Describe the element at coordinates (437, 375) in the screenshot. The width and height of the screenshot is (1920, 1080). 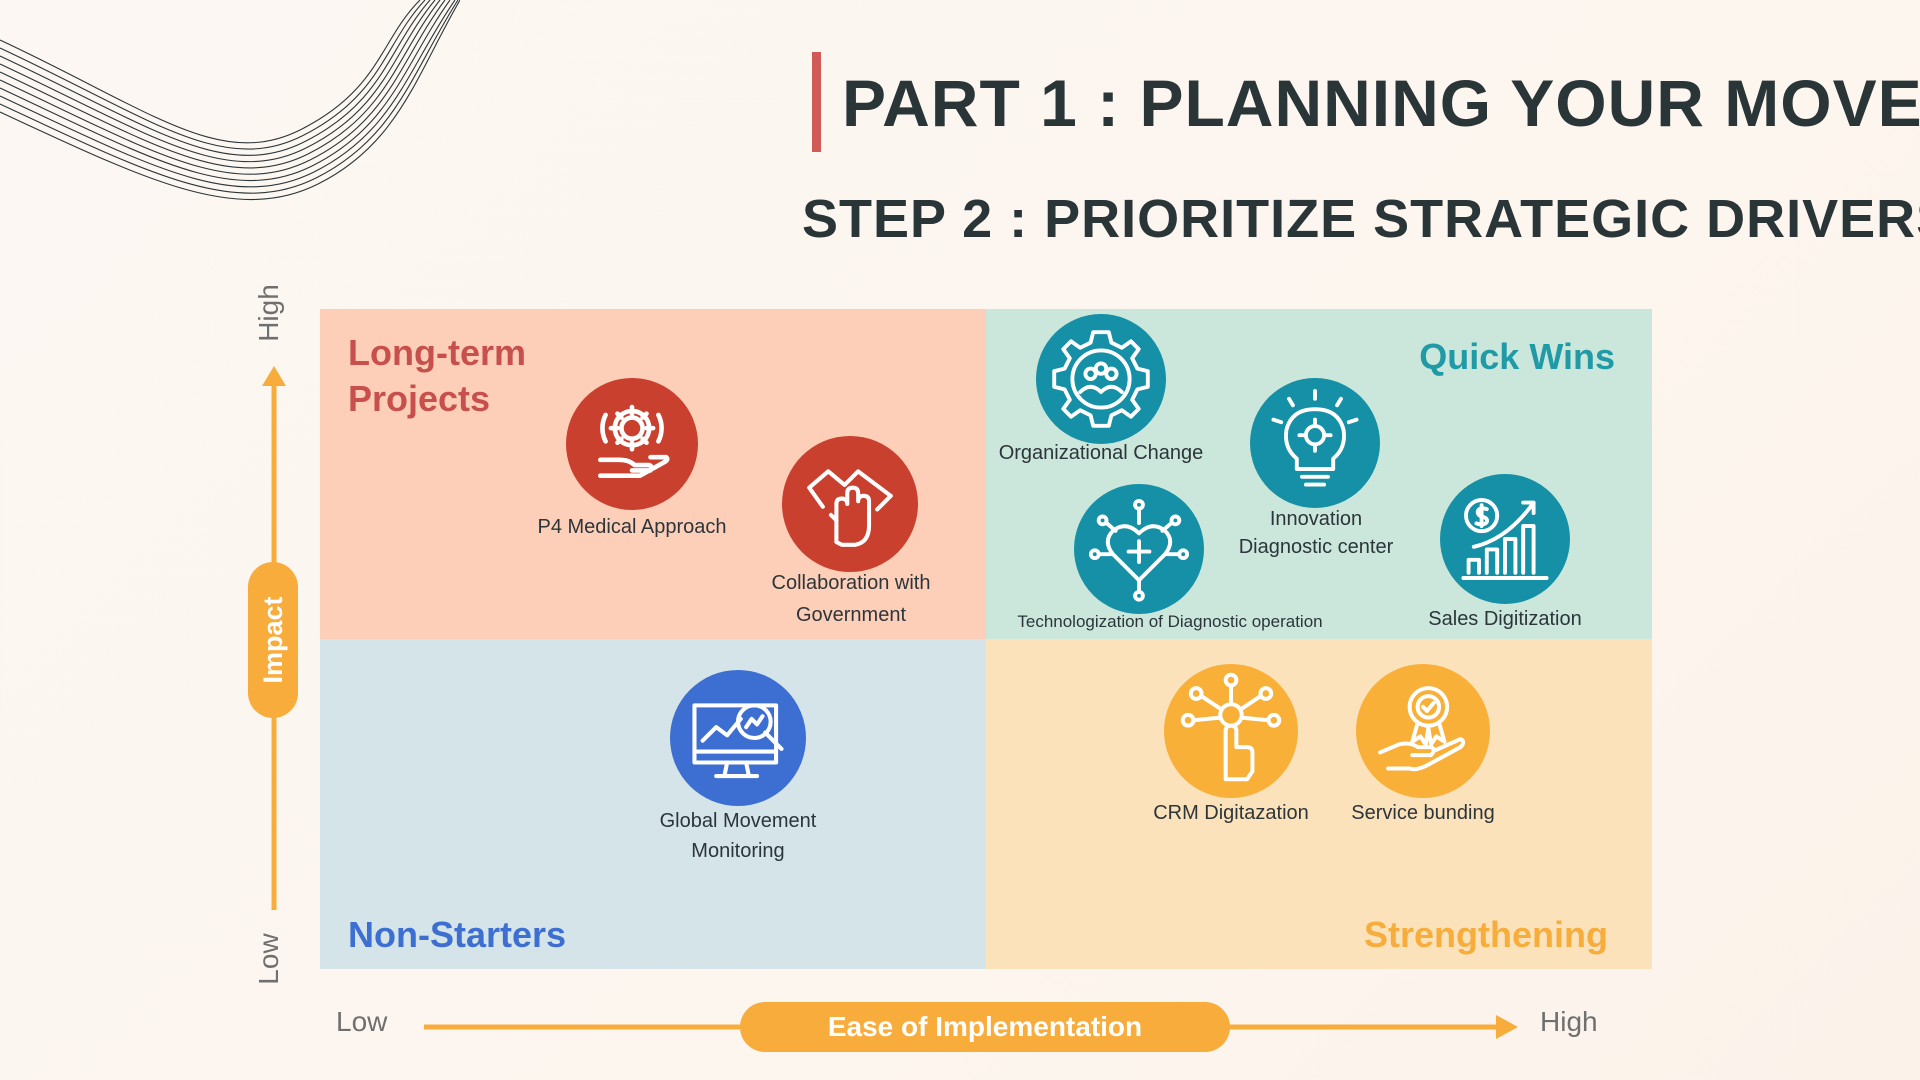
I see `quadrant-title-long-term: Long-term Projects` at that location.